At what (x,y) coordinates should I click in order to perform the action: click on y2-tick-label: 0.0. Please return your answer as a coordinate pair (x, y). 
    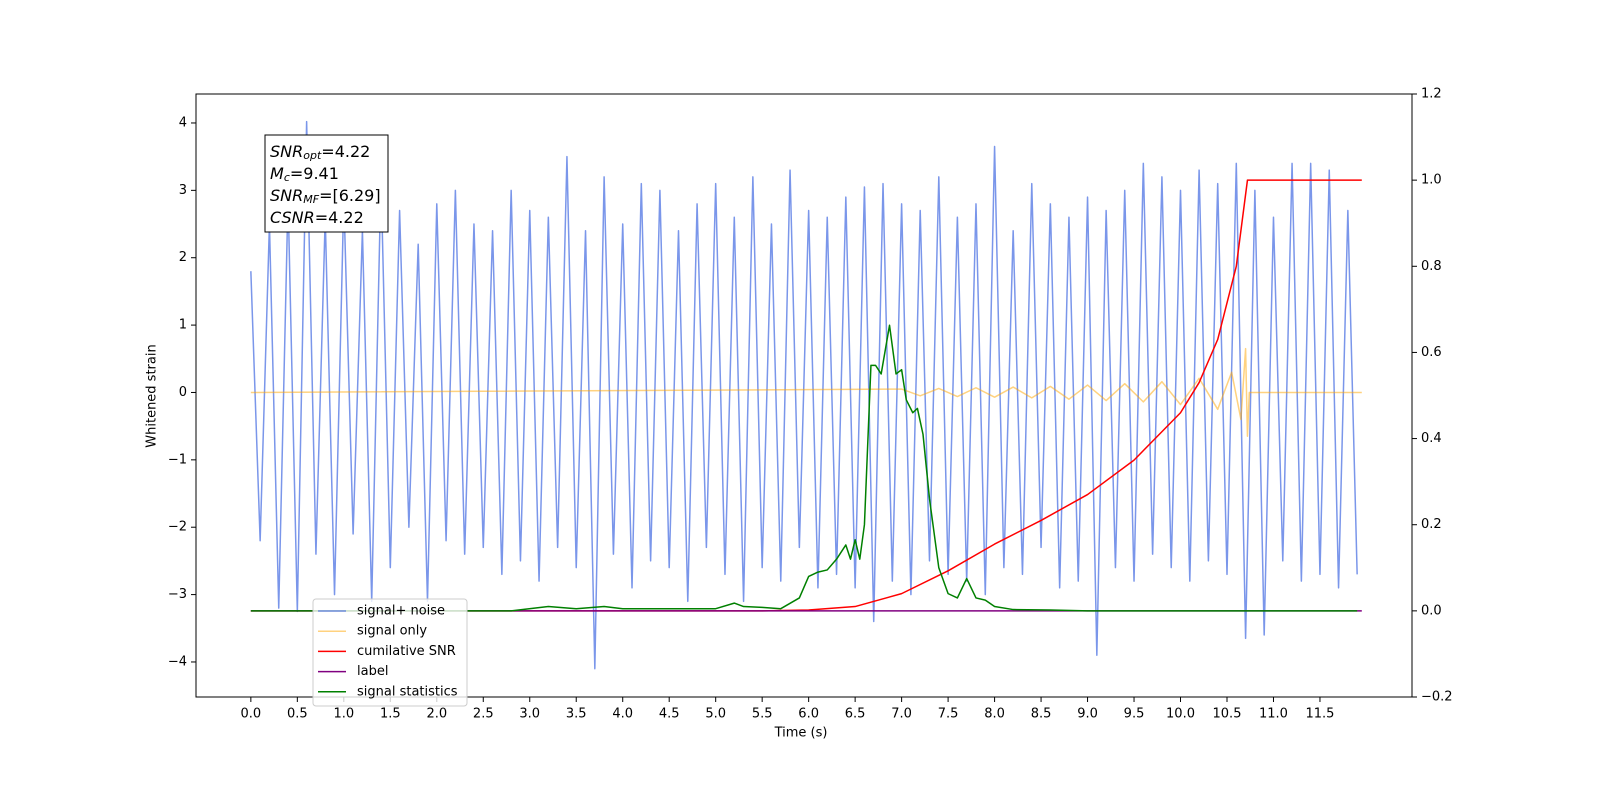
    Looking at the image, I should click on (1431, 610).